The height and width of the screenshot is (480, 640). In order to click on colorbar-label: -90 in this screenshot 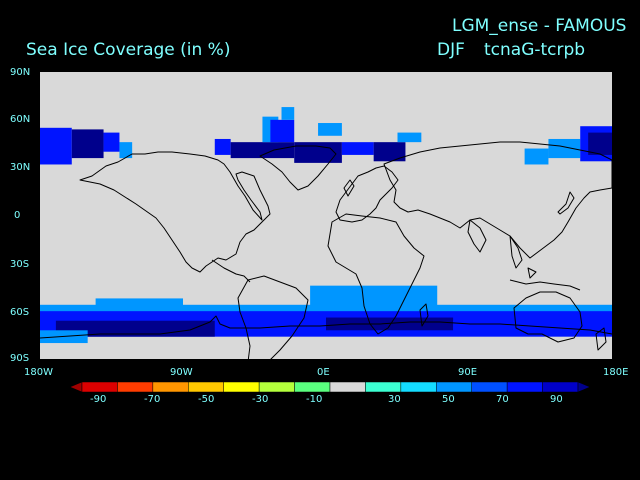, I will do `click(98, 399)`.